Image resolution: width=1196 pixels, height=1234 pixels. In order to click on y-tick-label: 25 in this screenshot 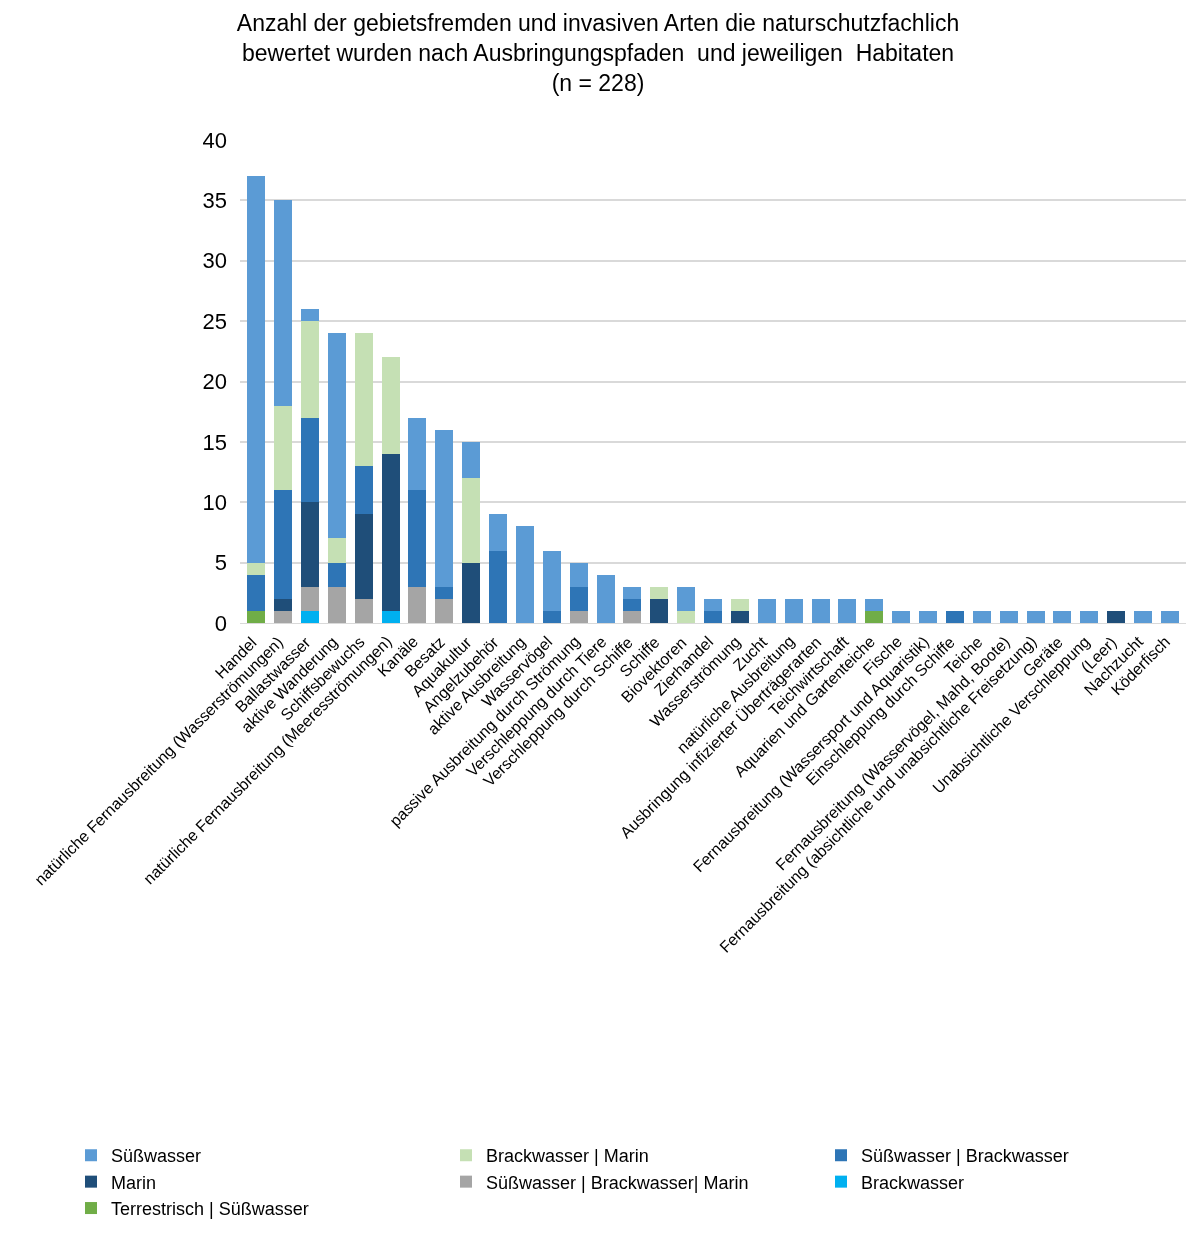, I will do `click(214, 321)`.